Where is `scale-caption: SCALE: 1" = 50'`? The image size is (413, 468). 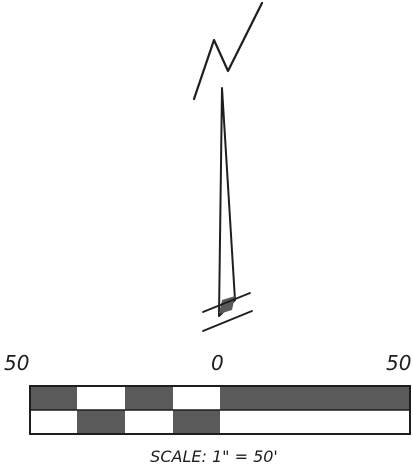 scale-caption: SCALE: 1" = 50' is located at coordinates (214, 456).